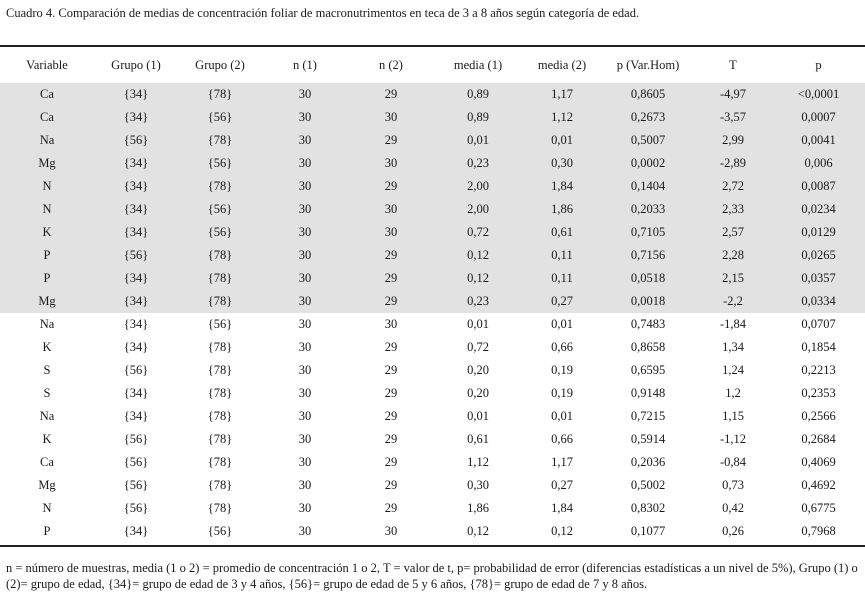  What do you see at coordinates (818, 462) in the screenshot?
I see `table-cell: 0,4069` at bounding box center [818, 462].